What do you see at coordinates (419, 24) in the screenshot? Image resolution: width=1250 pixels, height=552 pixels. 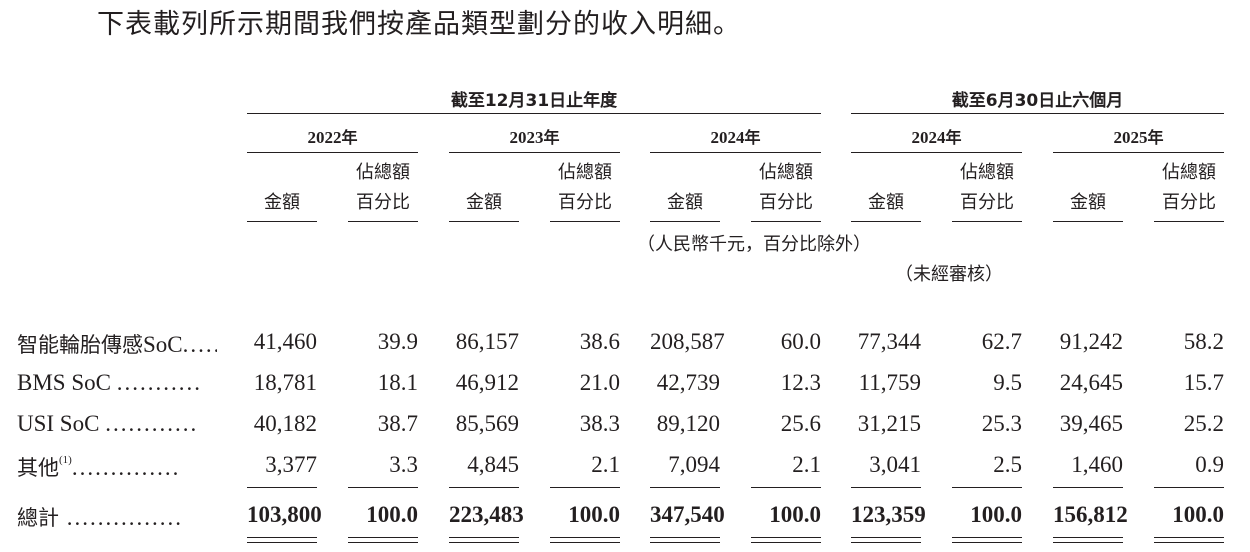 I see `intro-text: 下表載列所示期間我們按產品類型劃分的收入明細。` at bounding box center [419, 24].